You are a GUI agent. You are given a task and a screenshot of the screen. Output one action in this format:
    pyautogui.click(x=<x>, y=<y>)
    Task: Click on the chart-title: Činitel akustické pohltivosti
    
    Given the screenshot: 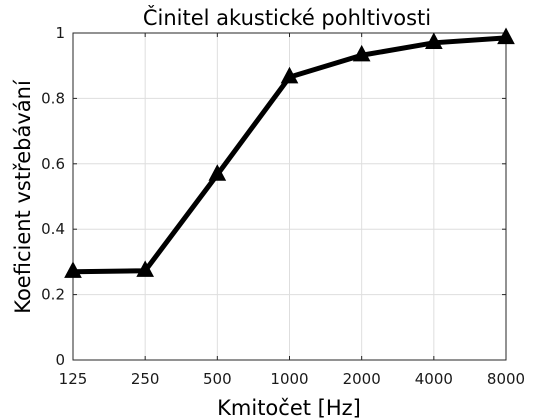 What is the action you would take?
    pyautogui.click(x=287, y=17)
    